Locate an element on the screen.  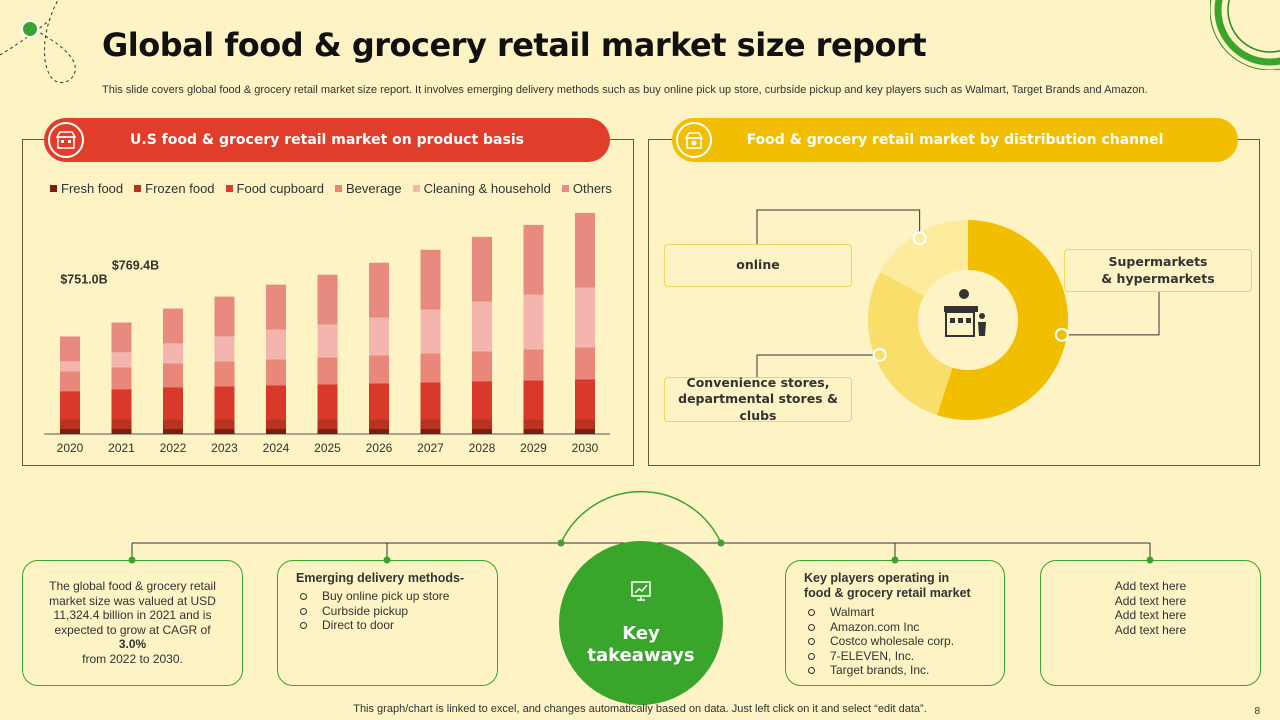
tk1-line4-text: expected to grow at CAGR of is located at coordinates (132, 629).